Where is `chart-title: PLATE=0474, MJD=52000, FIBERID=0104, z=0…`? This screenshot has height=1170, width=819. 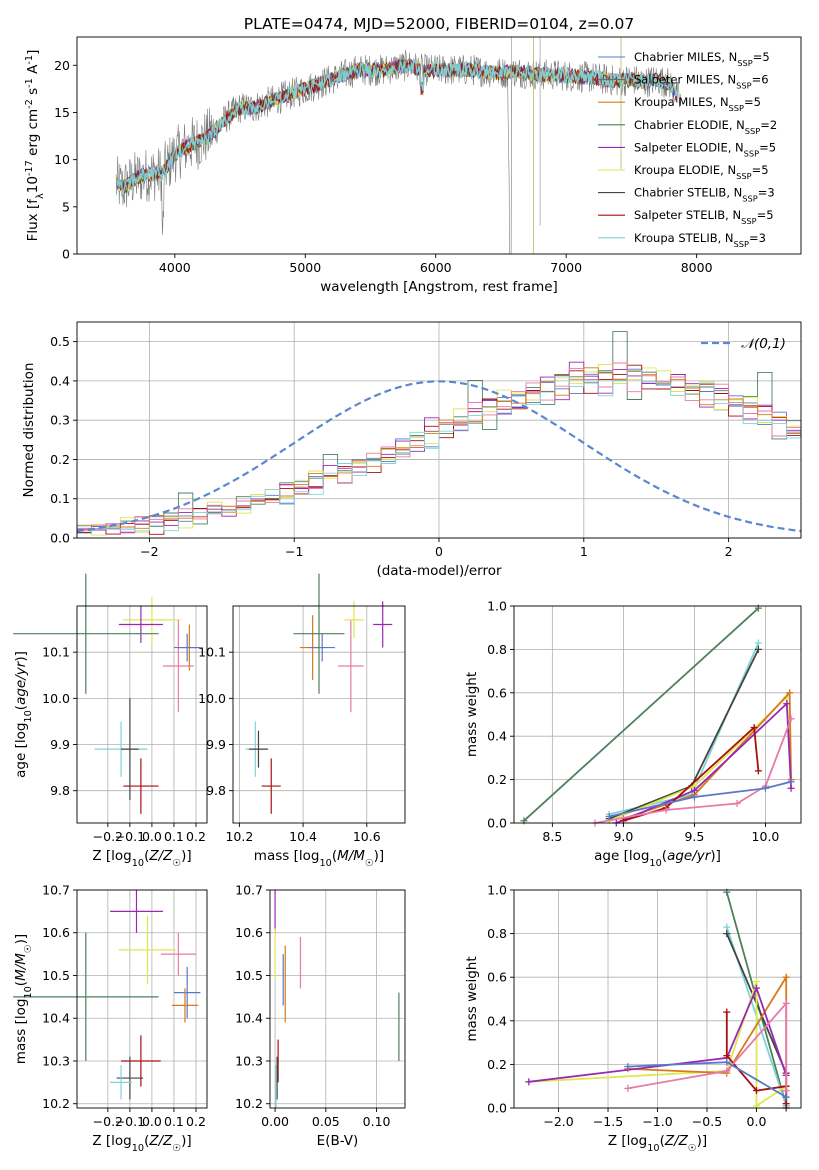 chart-title: PLATE=0474, MJD=52000, FIBERID=0104, z=0… is located at coordinates (439, 24).